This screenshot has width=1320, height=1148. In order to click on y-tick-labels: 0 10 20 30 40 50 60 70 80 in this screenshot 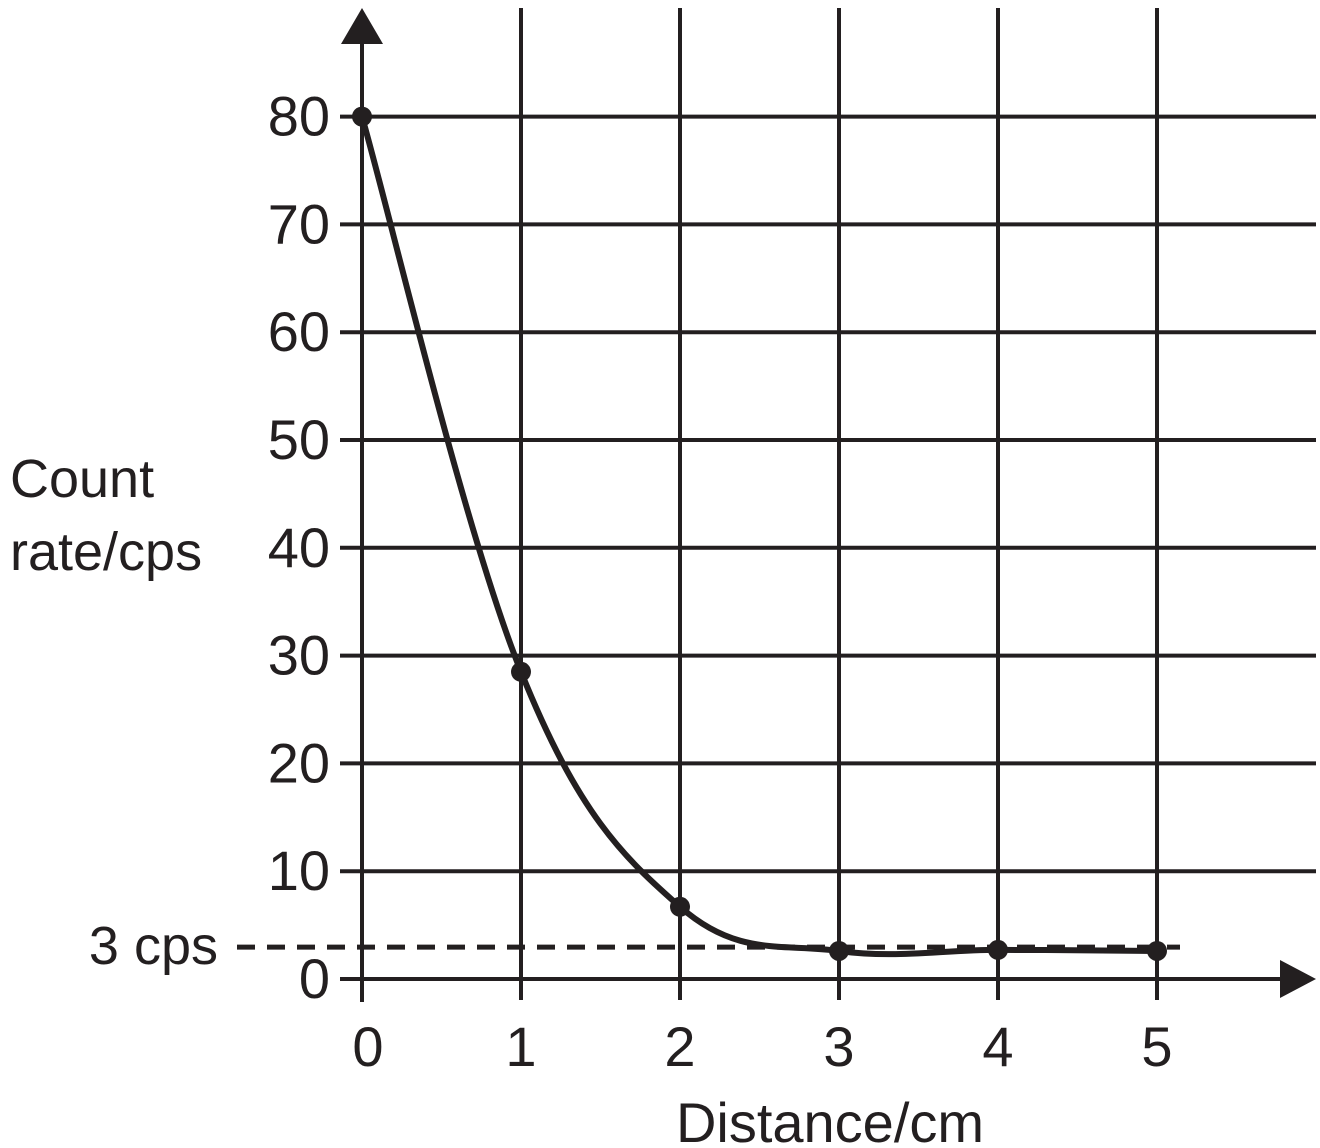, I will do `click(299, 547)`.